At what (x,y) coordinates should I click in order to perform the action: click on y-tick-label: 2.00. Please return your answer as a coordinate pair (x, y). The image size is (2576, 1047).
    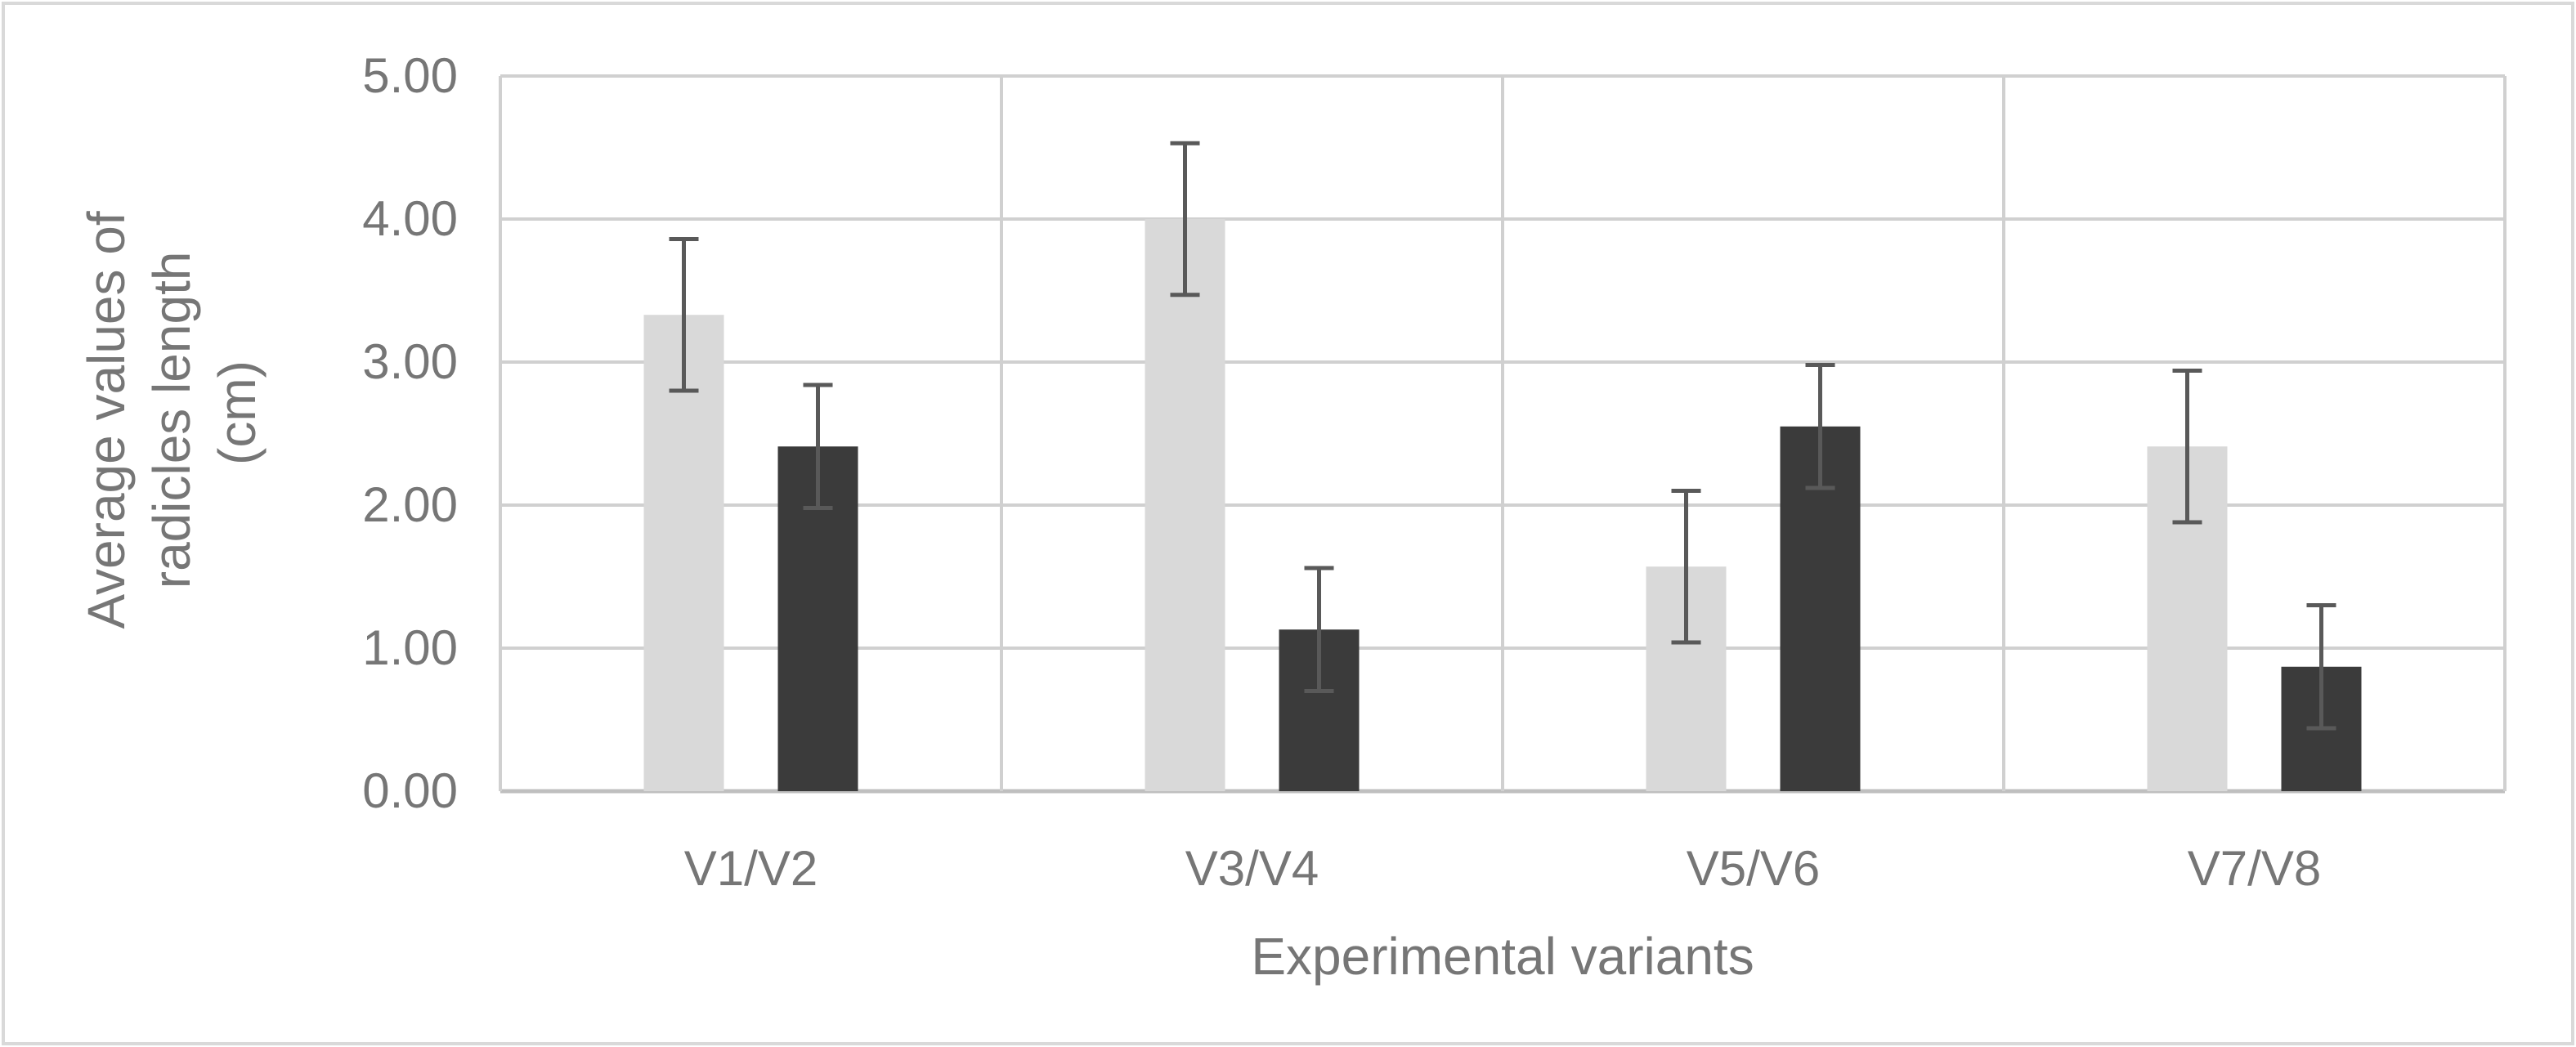
    Looking at the image, I should click on (410, 504).